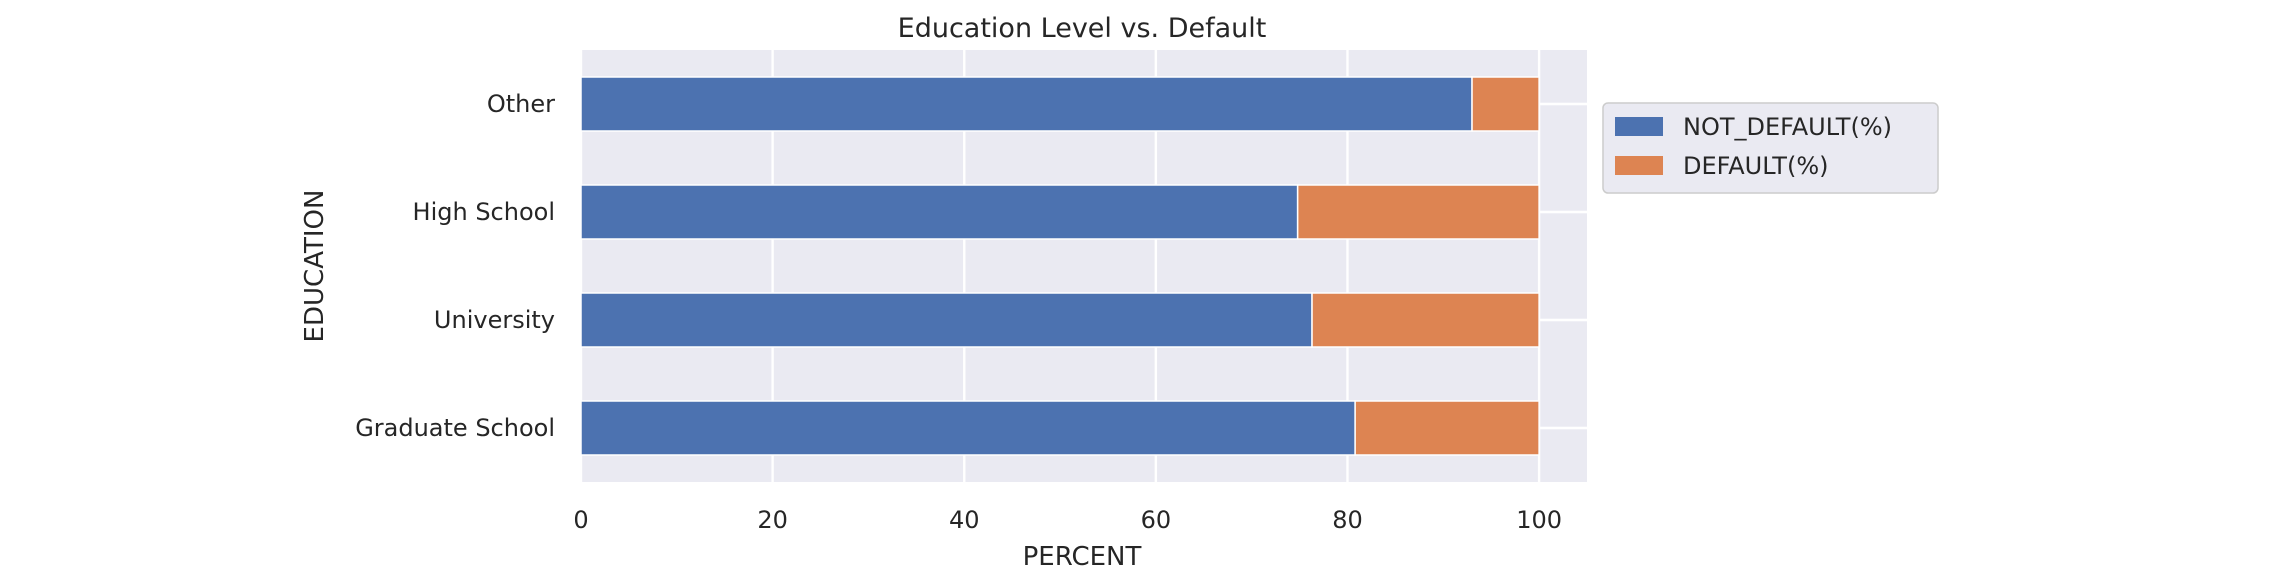 This screenshot has width=2272, height=584. What do you see at coordinates (521, 104) in the screenshot?
I see `y-tick-label: Other` at bounding box center [521, 104].